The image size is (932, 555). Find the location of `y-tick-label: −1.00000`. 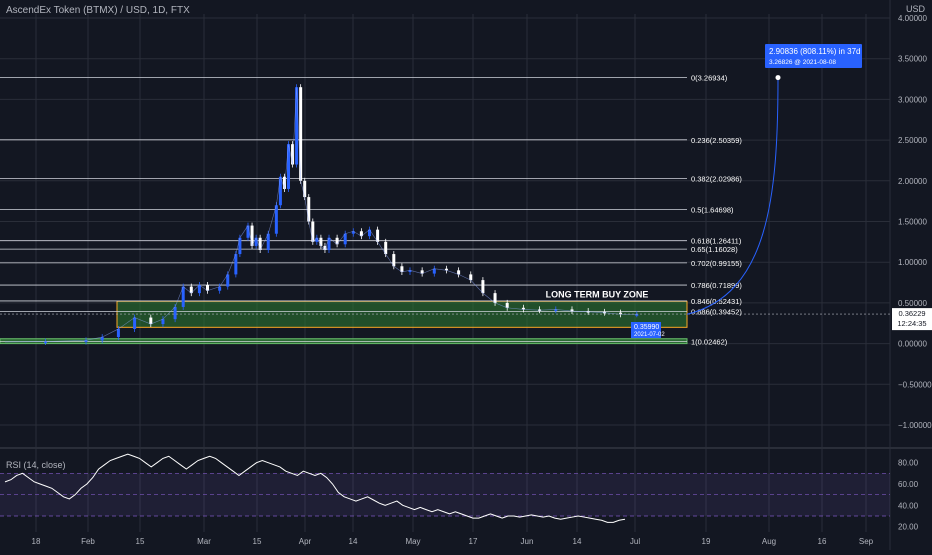

y-tick-label: −1.00000 is located at coordinates (915, 425).